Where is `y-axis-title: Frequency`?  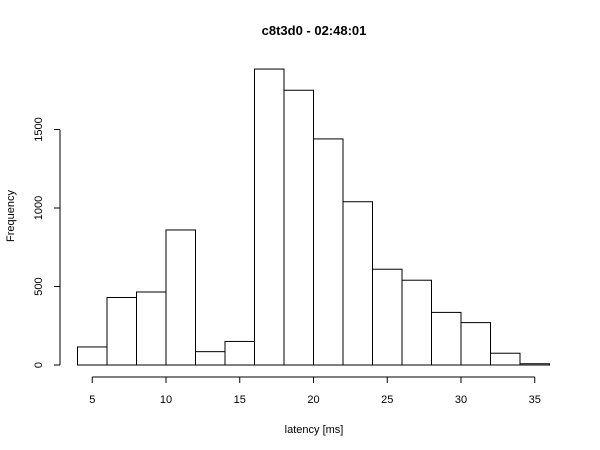 y-axis-title: Frequency is located at coordinates (11, 216).